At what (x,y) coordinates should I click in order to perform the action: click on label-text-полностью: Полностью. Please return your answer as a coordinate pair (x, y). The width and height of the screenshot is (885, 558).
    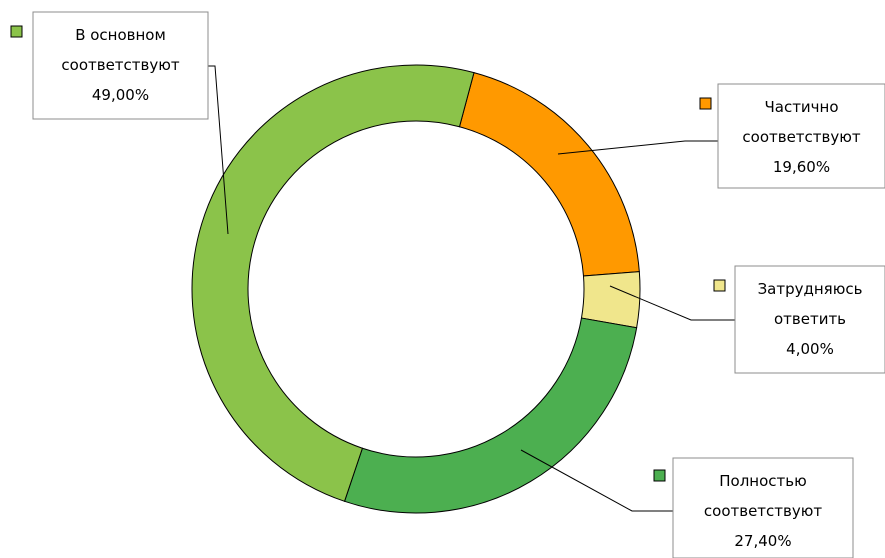
    Looking at the image, I should click on (762, 481).